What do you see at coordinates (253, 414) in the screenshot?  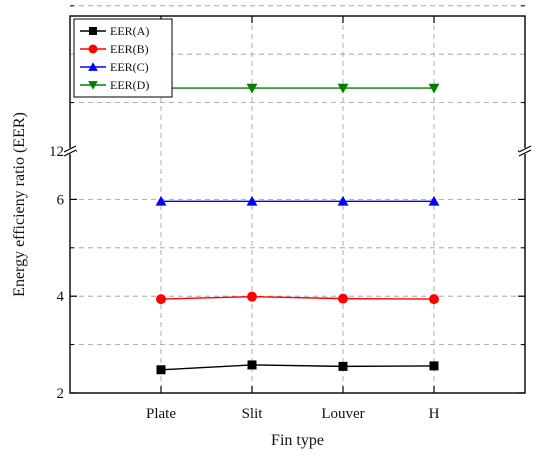 I see `x-tick-label: Slit` at bounding box center [253, 414].